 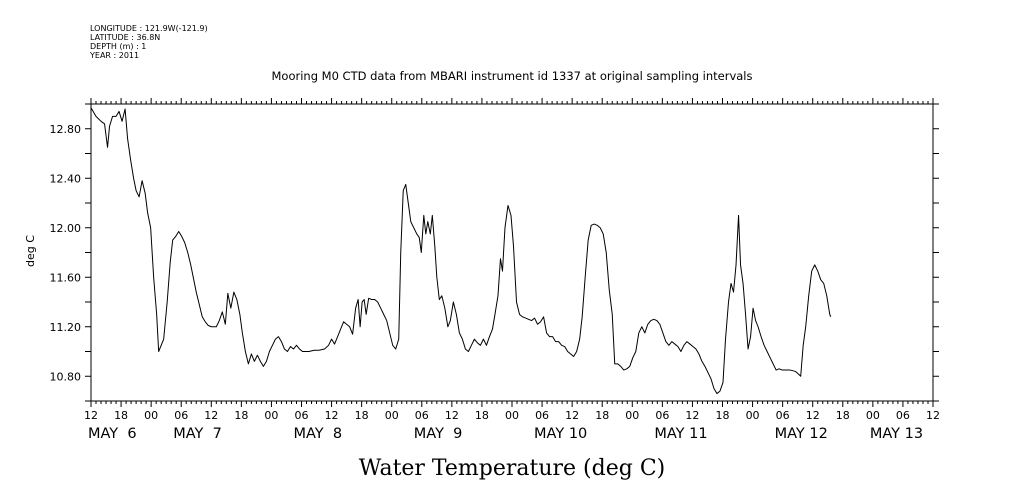 I want to click on x-date-label: MAY 13, so click(x=896, y=434).